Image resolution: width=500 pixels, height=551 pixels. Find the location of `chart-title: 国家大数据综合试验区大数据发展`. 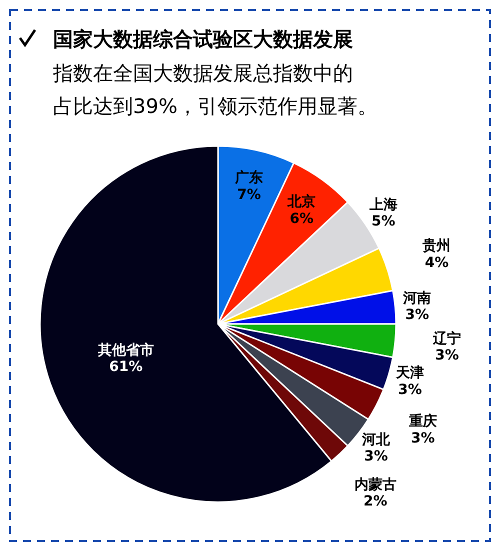

chart-title: 国家大数据综合试验区大数据发展 is located at coordinates (203, 39).